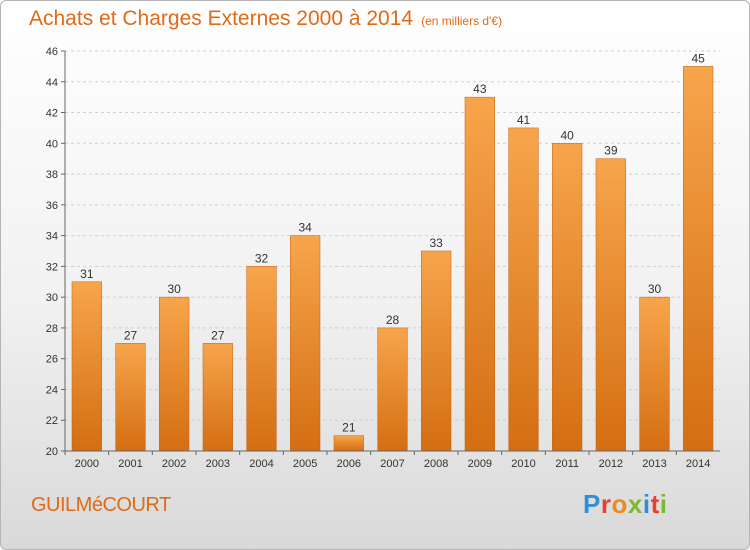 The width and height of the screenshot is (750, 550). I want to click on x-tick-label-2011: 2011, so click(567, 464).